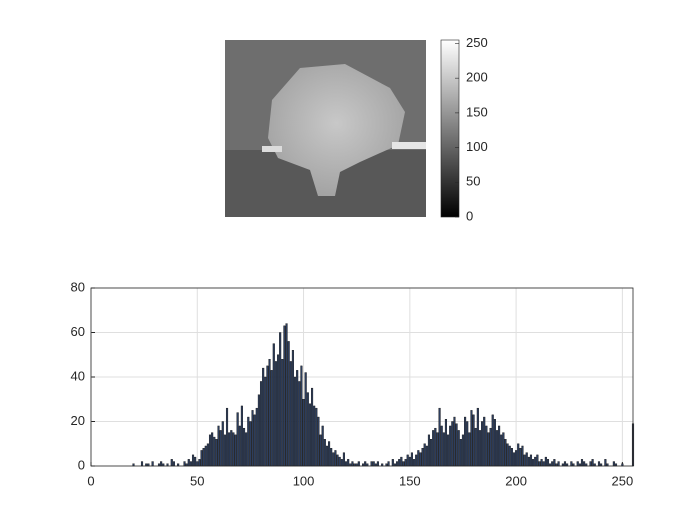 The height and width of the screenshot is (525, 700). Describe the element at coordinates (81, 464) in the screenshot. I see `y-tick-label: 0` at that location.